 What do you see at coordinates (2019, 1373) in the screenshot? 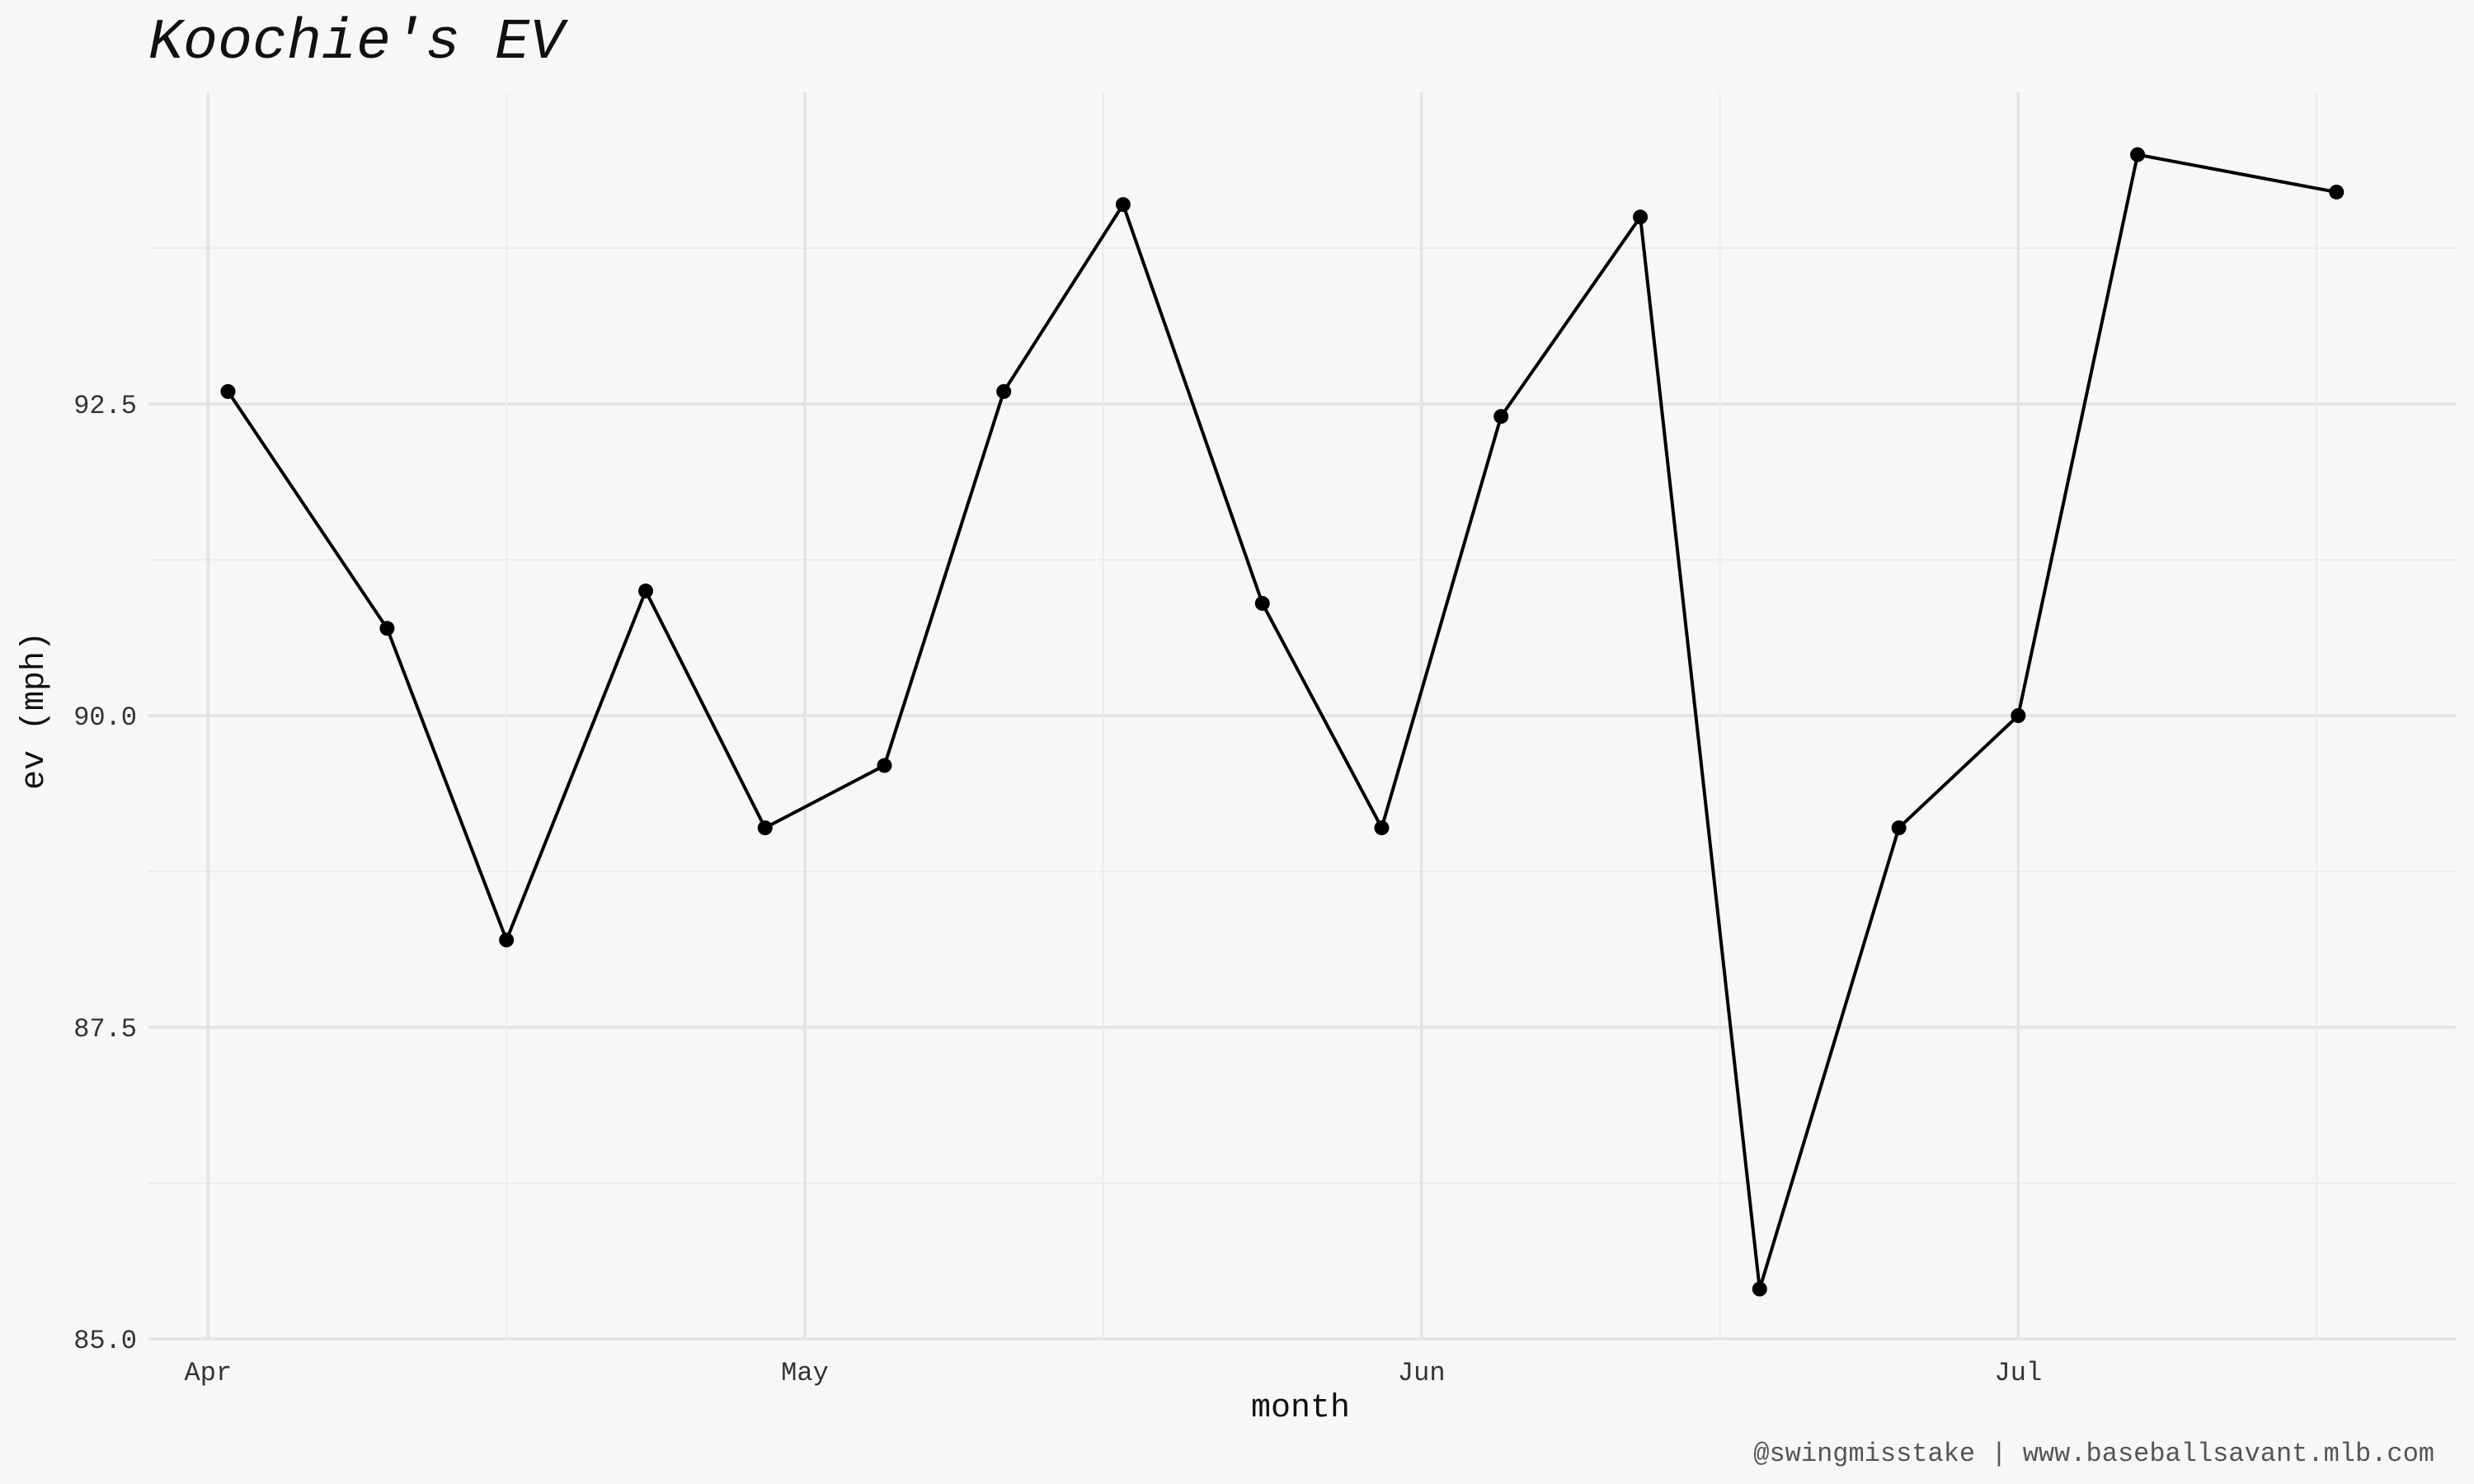
I see `x-tick-label-3: Jul` at bounding box center [2019, 1373].